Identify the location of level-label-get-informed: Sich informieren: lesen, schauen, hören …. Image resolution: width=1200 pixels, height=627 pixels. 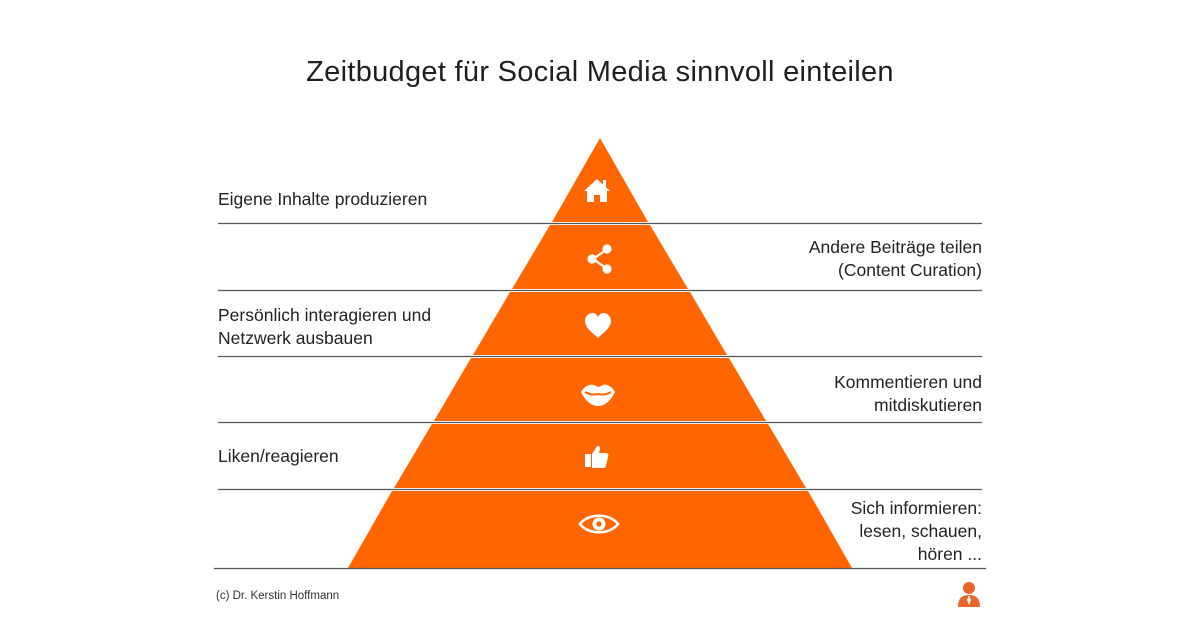
(916, 531).